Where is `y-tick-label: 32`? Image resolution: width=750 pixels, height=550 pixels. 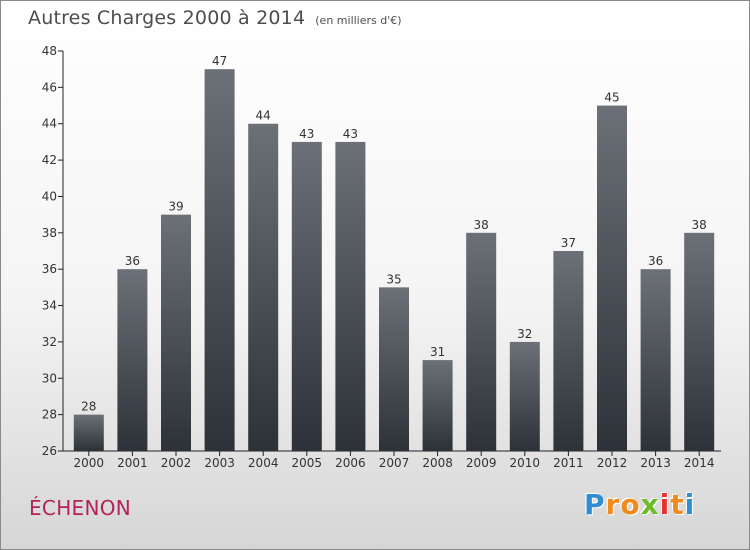 y-tick-label: 32 is located at coordinates (49, 342).